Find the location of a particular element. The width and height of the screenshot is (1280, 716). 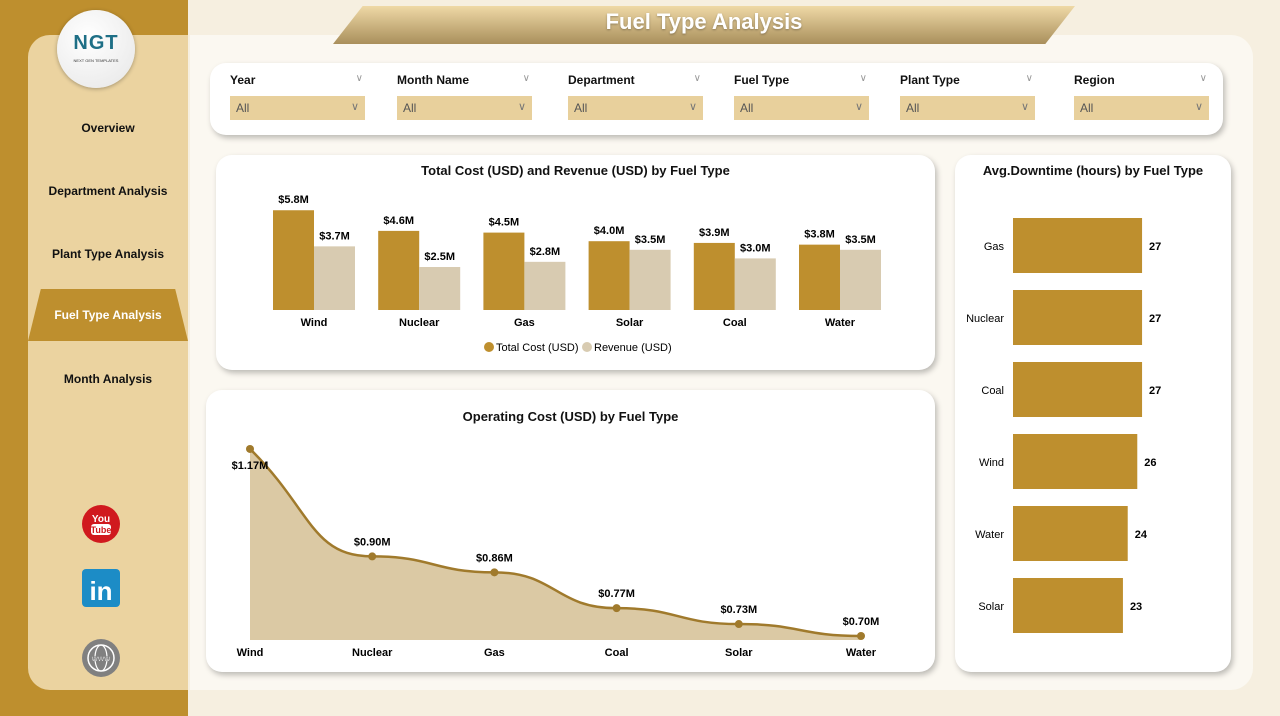

data-label: $3.7M is located at coordinates (334, 236).